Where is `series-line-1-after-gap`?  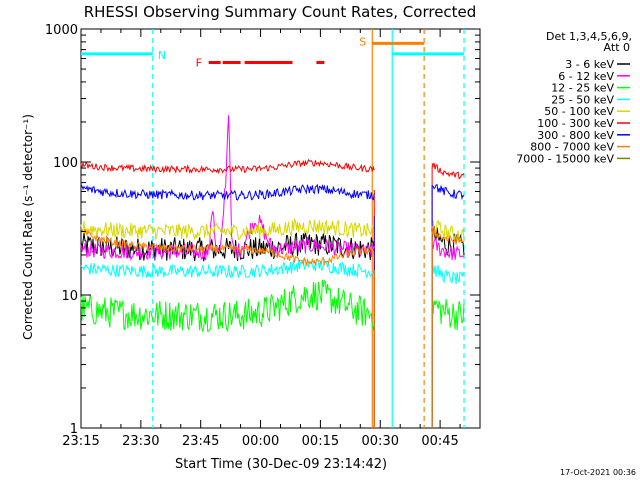 series-line-1-after-gap is located at coordinates (448, 249).